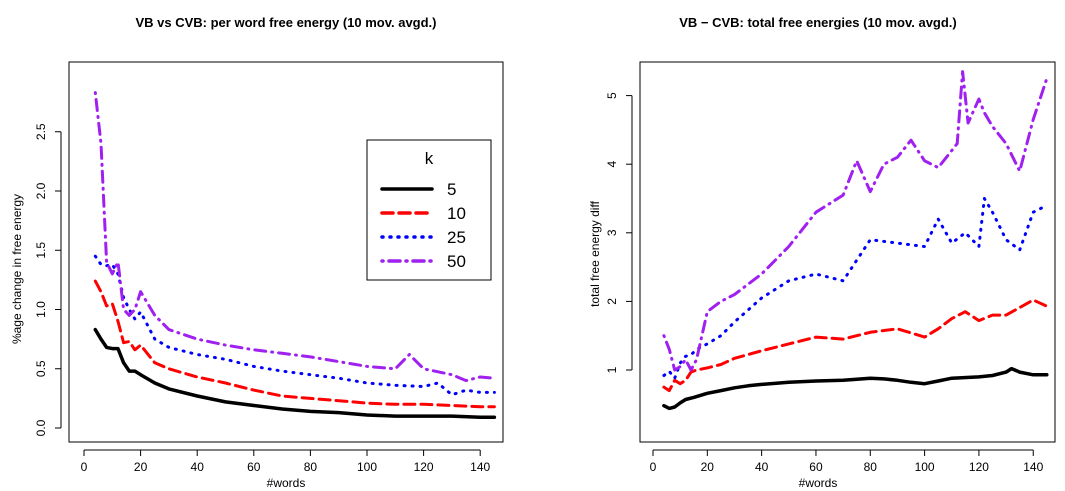 The width and height of the screenshot is (1065, 491). I want to click on legend-label-k10: 10, so click(456, 213).